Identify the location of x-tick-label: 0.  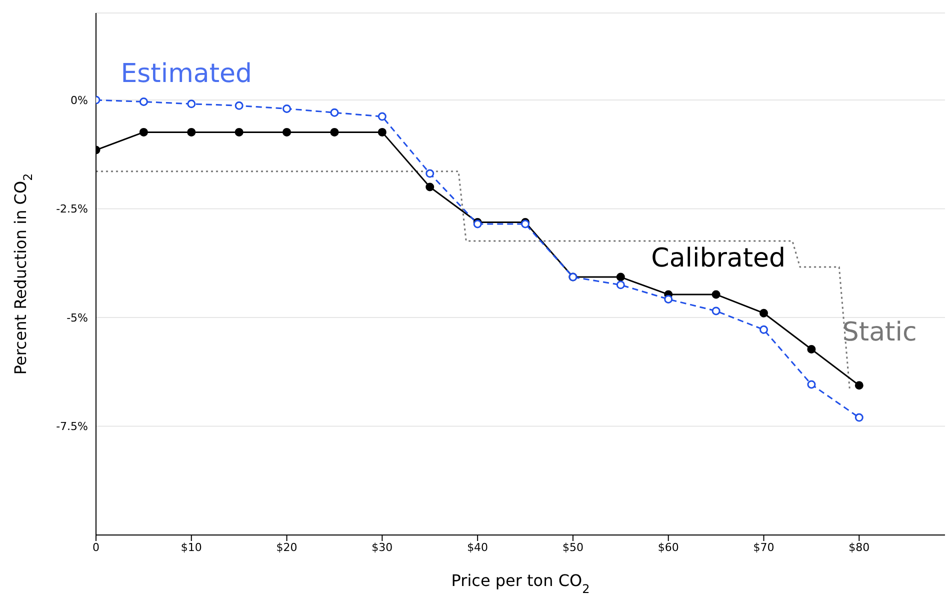
(96, 547).